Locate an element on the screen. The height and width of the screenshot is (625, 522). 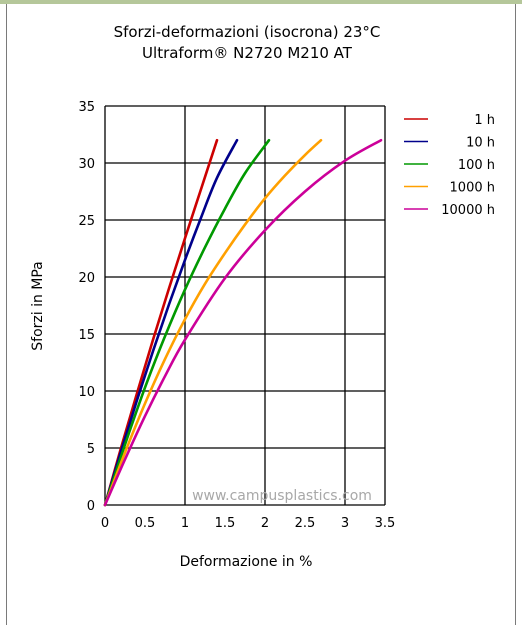
watermark: www.campusplastics.com is located at coordinates (282, 496).